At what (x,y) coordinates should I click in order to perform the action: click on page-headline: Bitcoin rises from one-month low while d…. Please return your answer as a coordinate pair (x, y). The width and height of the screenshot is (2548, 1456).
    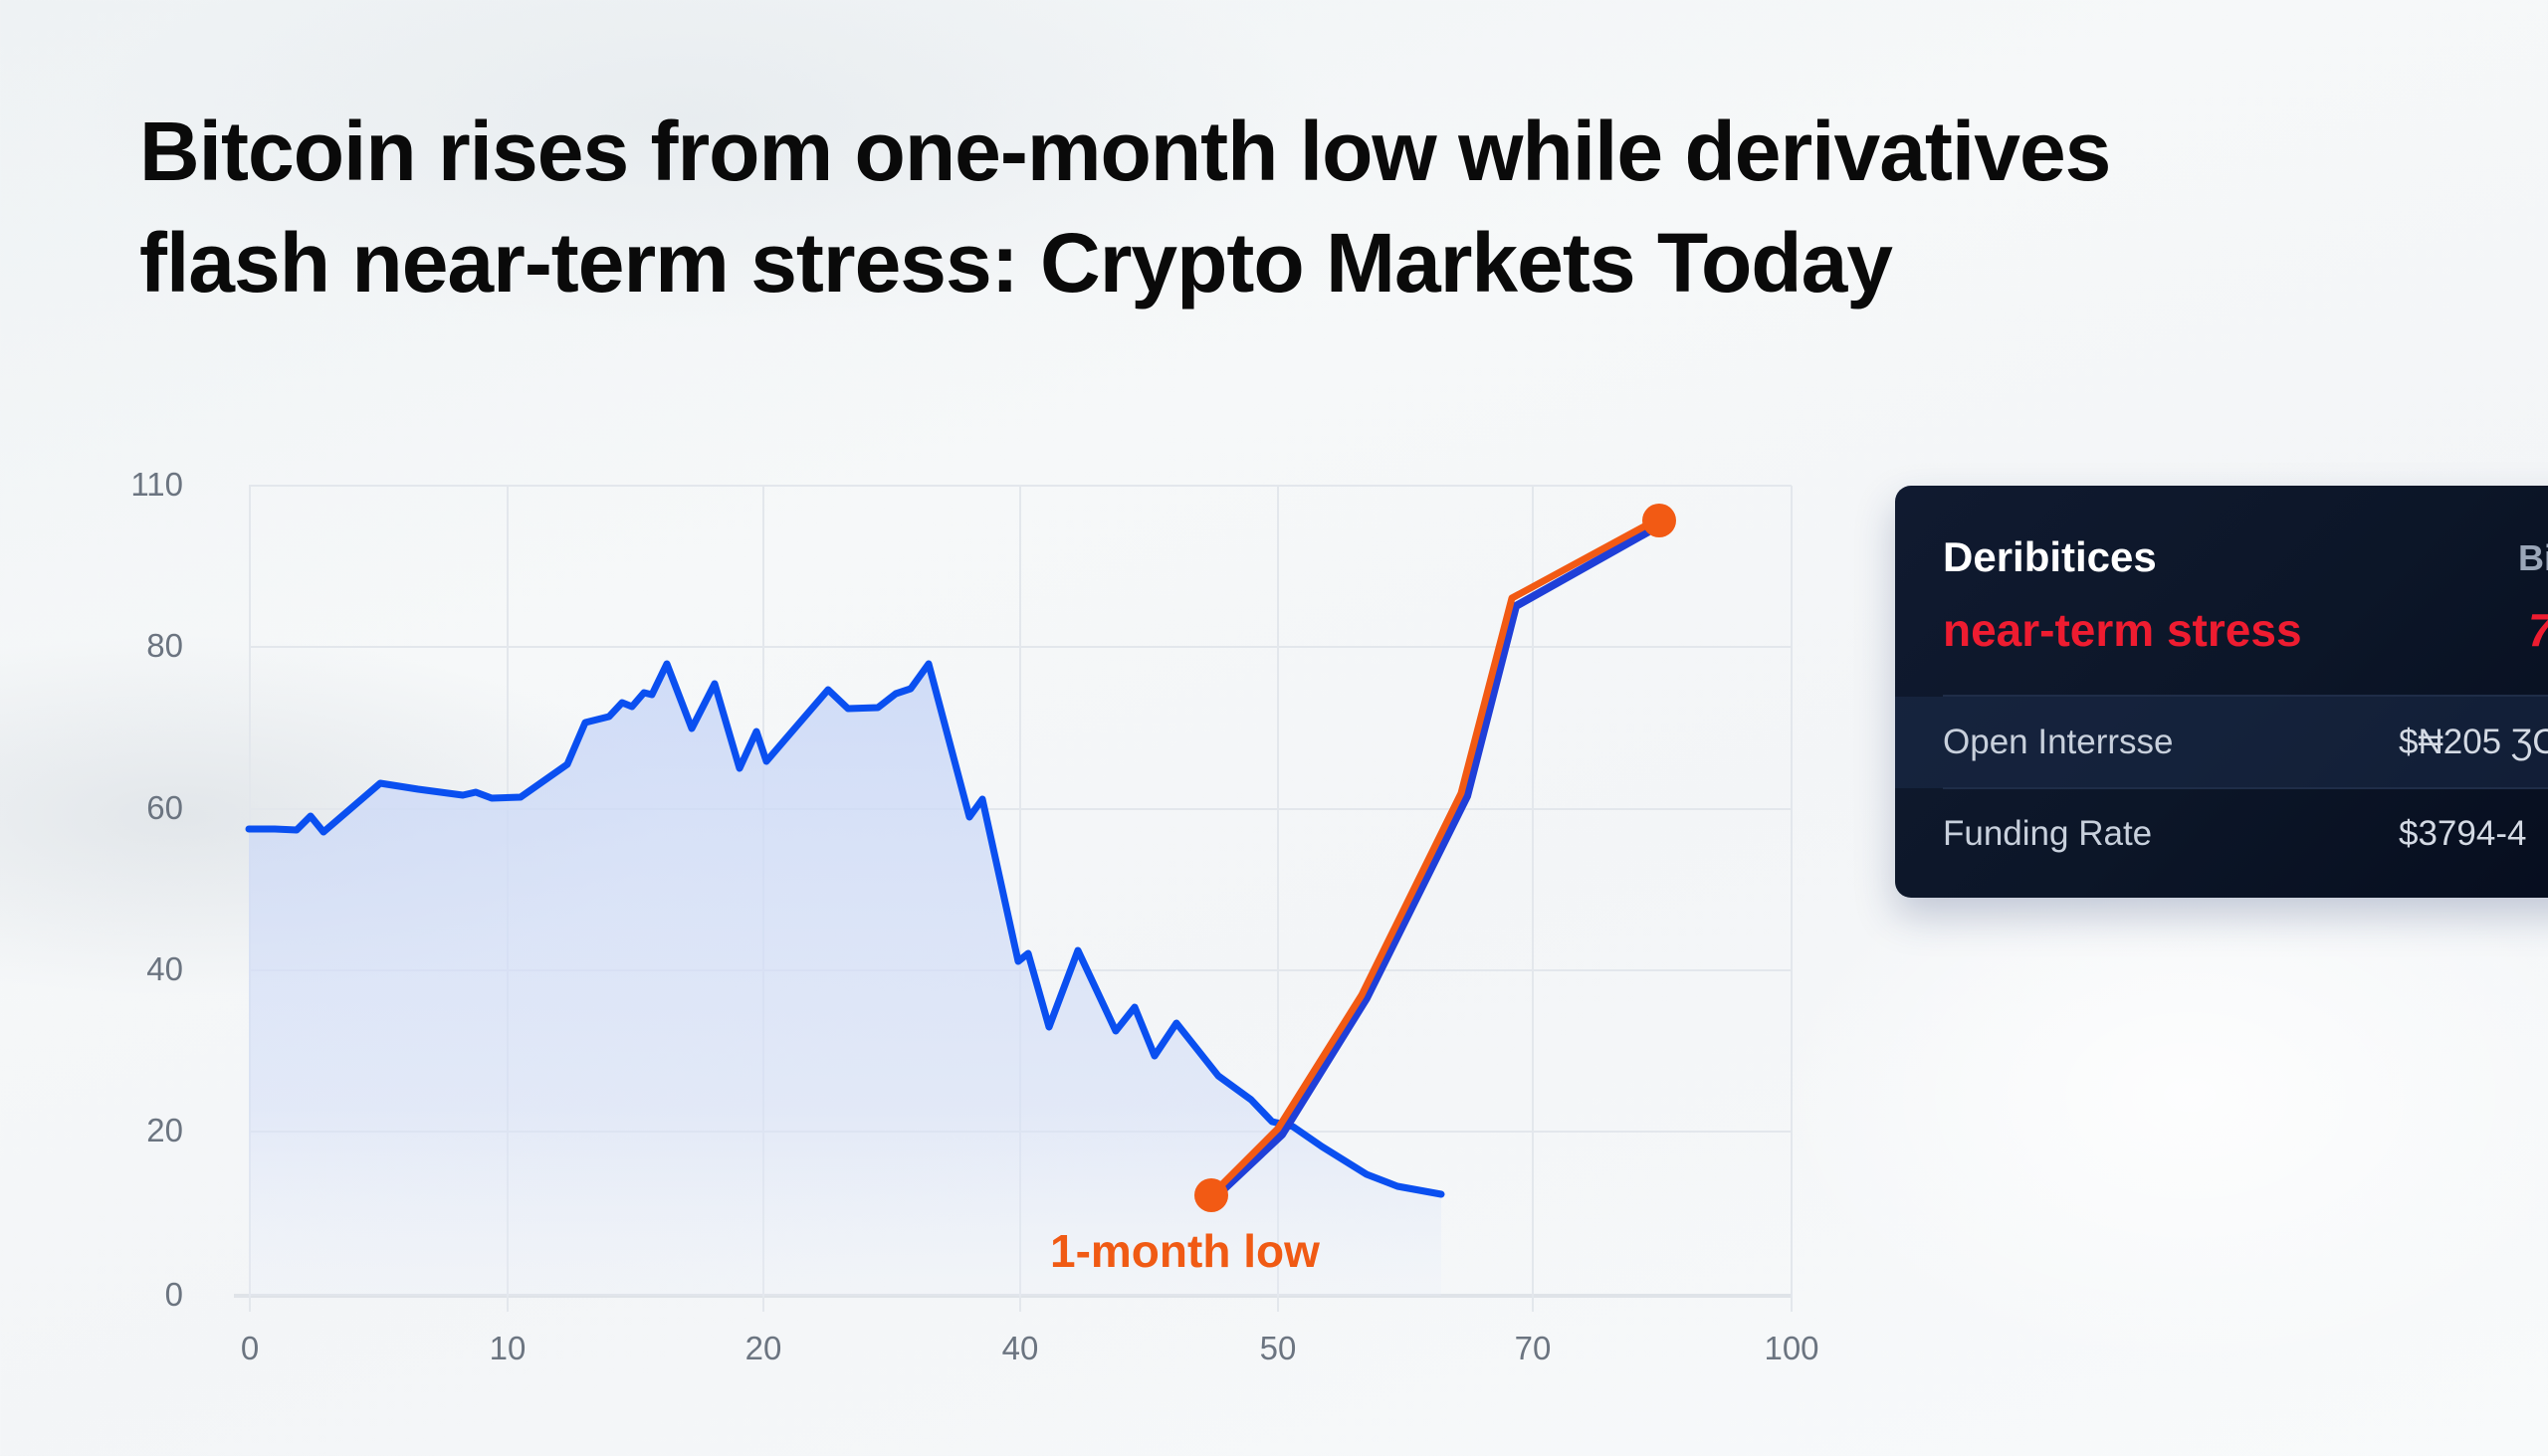
    Looking at the image, I should click on (1125, 207).